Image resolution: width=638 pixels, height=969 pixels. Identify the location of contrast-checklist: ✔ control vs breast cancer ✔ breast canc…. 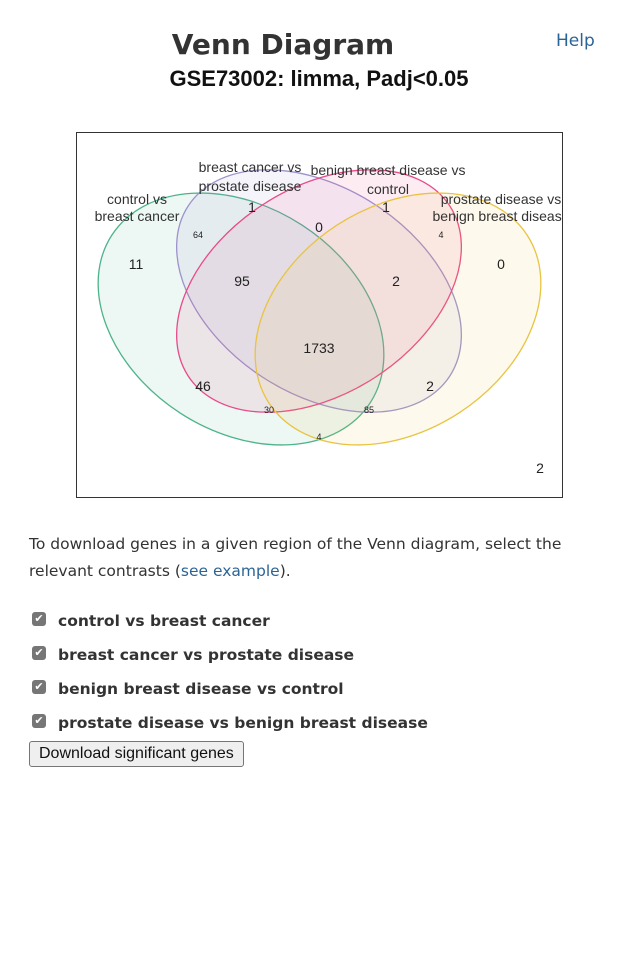
(230, 672).